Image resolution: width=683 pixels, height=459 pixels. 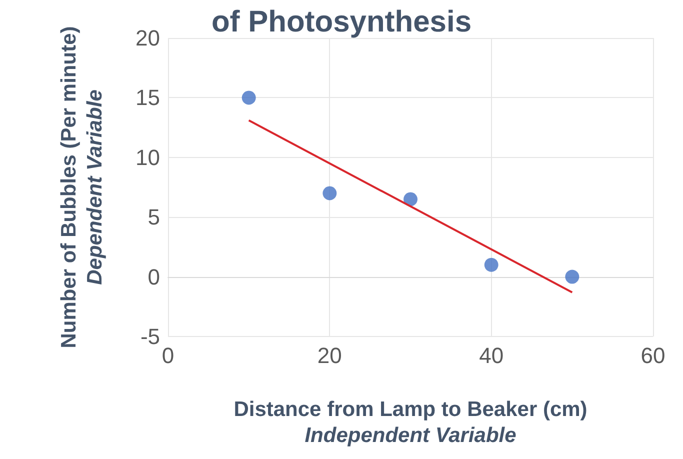 I want to click on y-tick-label: 10, so click(x=148, y=157).